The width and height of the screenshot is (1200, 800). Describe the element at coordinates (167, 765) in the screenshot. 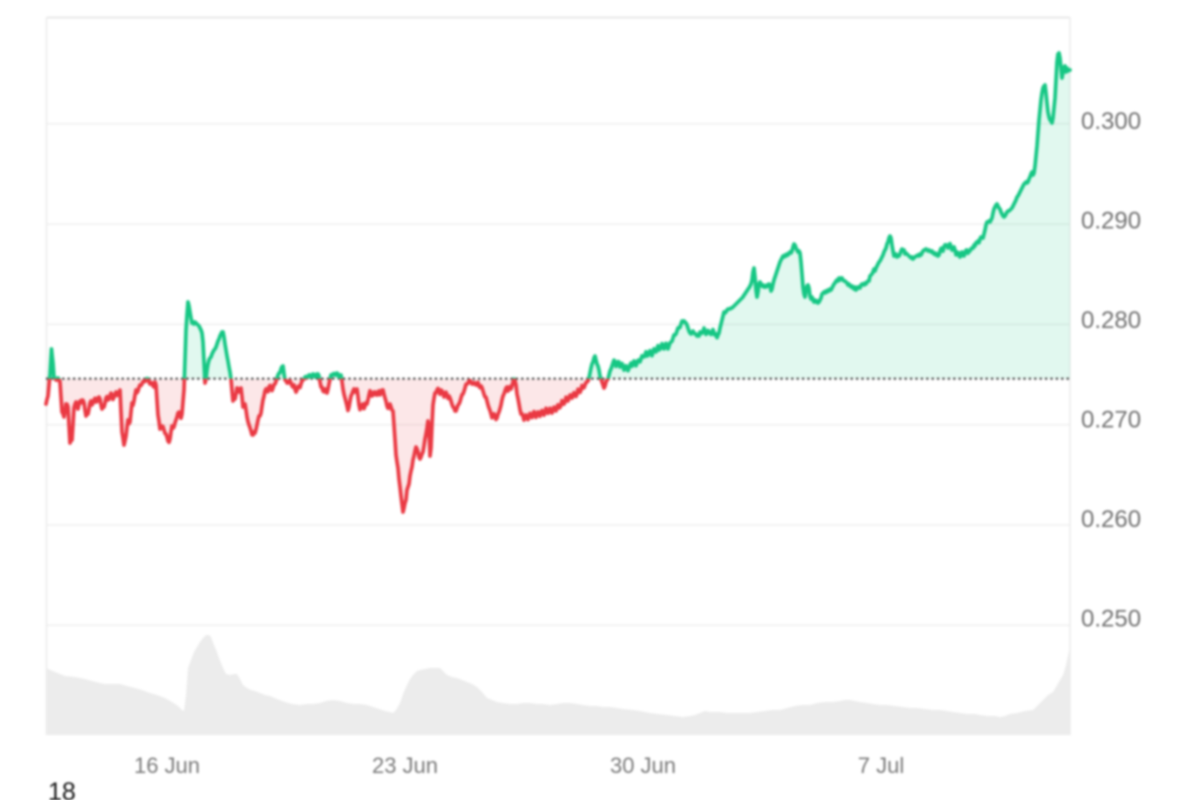

I see `svg-text: 16 Jun` at that location.